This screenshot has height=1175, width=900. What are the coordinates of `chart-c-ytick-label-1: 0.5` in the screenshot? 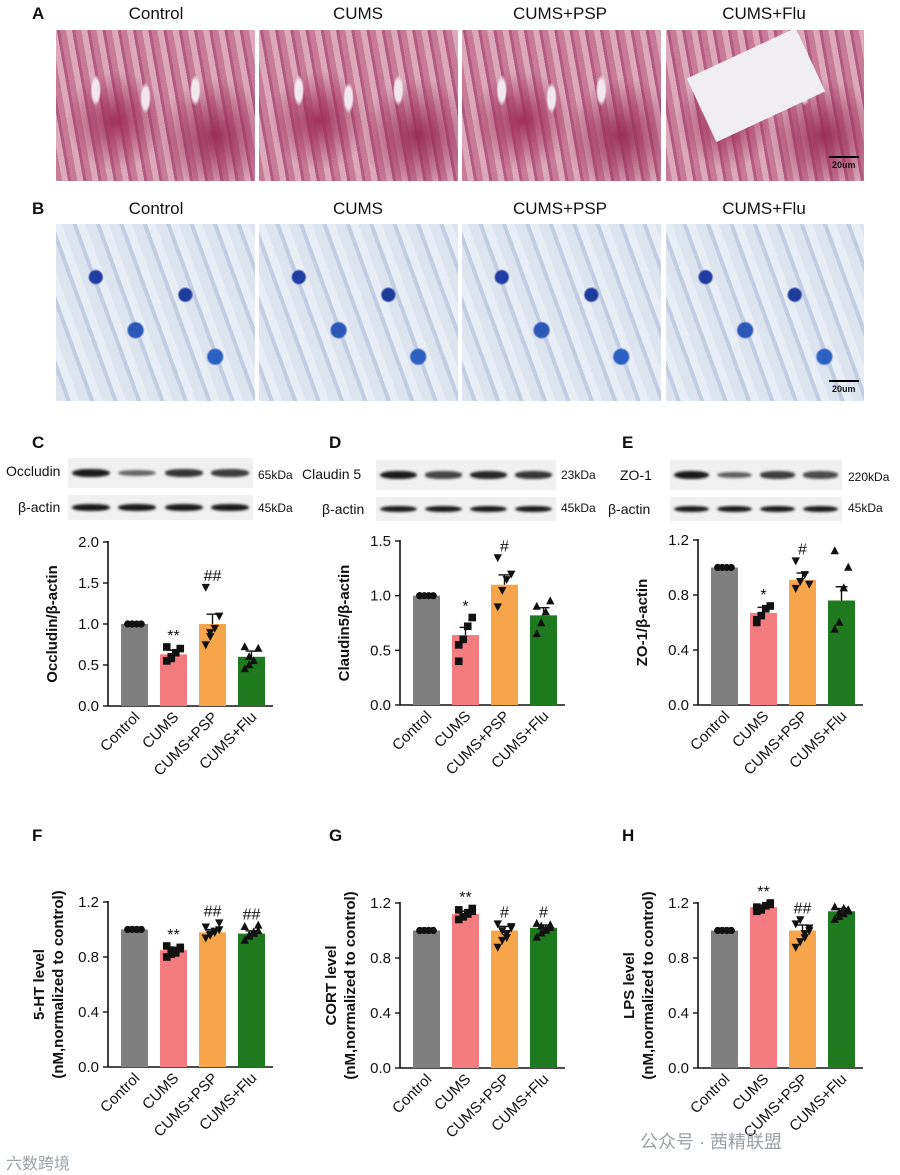 It's located at (88, 665).